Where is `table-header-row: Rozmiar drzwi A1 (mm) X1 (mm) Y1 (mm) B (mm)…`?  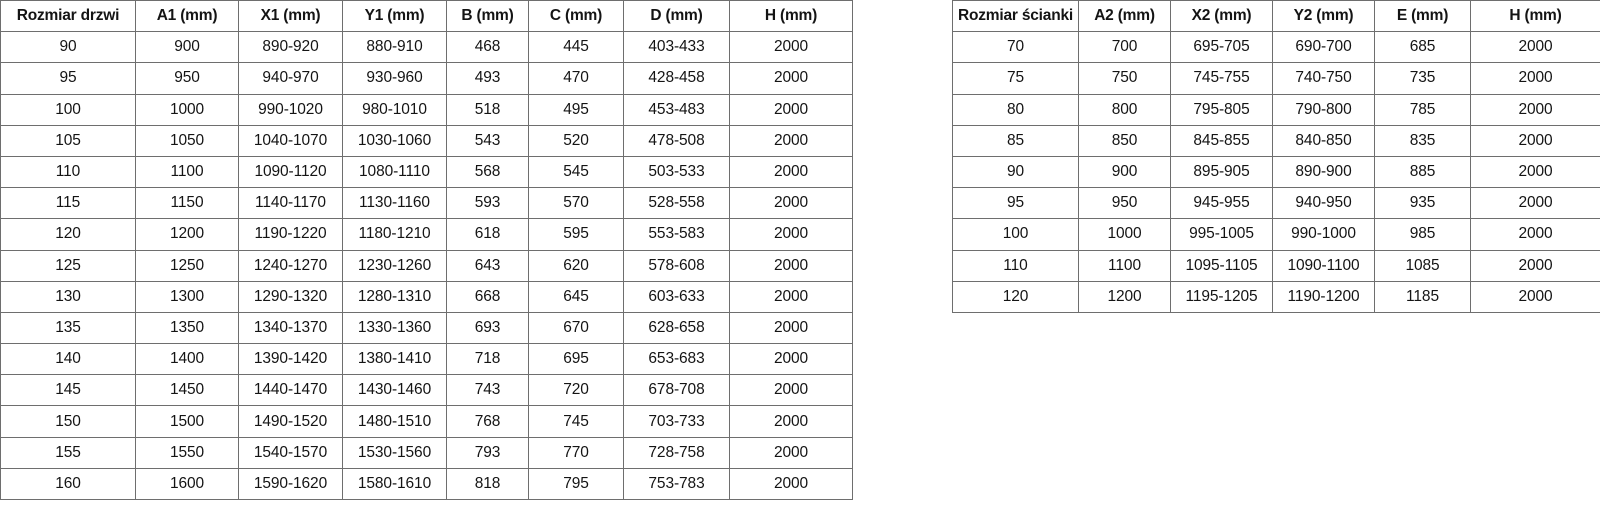
table-header-row: Rozmiar drzwi A1 (mm) X1 (mm) Y1 (mm) B (mm)… is located at coordinates (426, 16).